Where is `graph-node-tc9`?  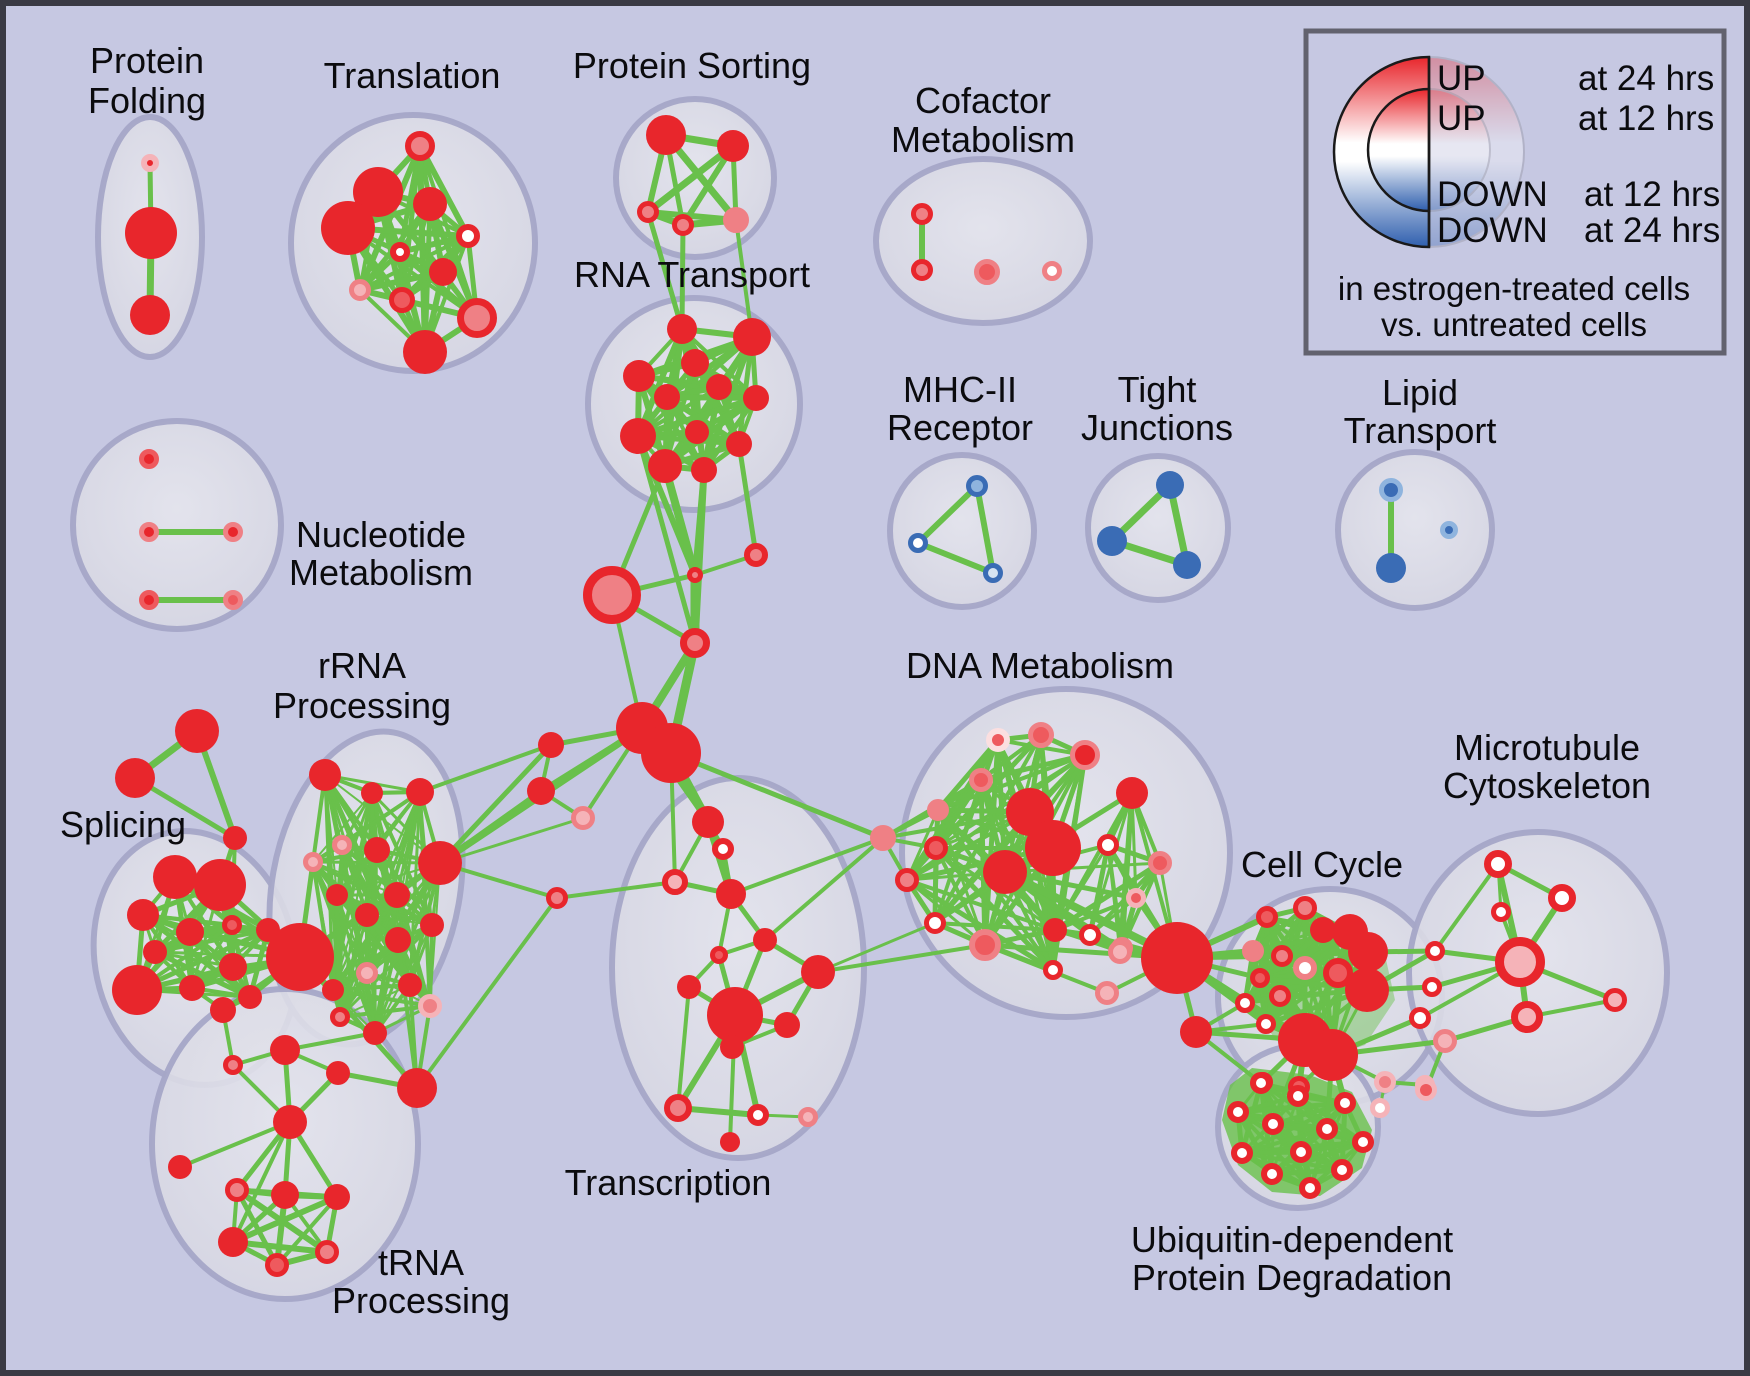 graph-node-tc9 is located at coordinates (735, 1015).